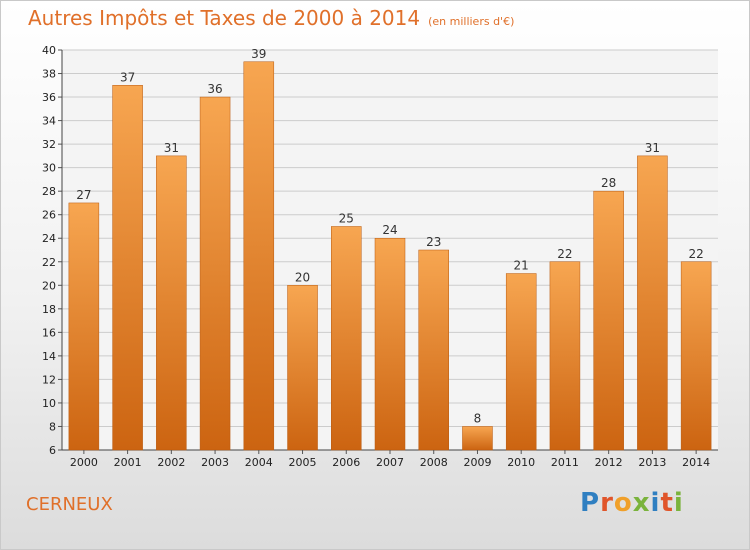 The width and height of the screenshot is (750, 550). What do you see at coordinates (49, 309) in the screenshot?
I see `y-tick-label: 18` at bounding box center [49, 309].